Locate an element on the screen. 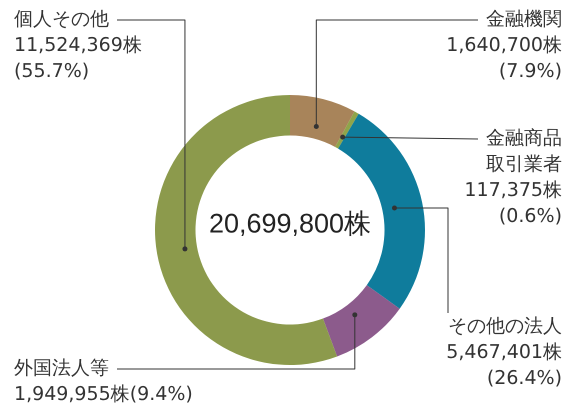 Image resolution: width=568 pixels, height=407 pixels. slice-label: 個人その他 is located at coordinates (61, 19).